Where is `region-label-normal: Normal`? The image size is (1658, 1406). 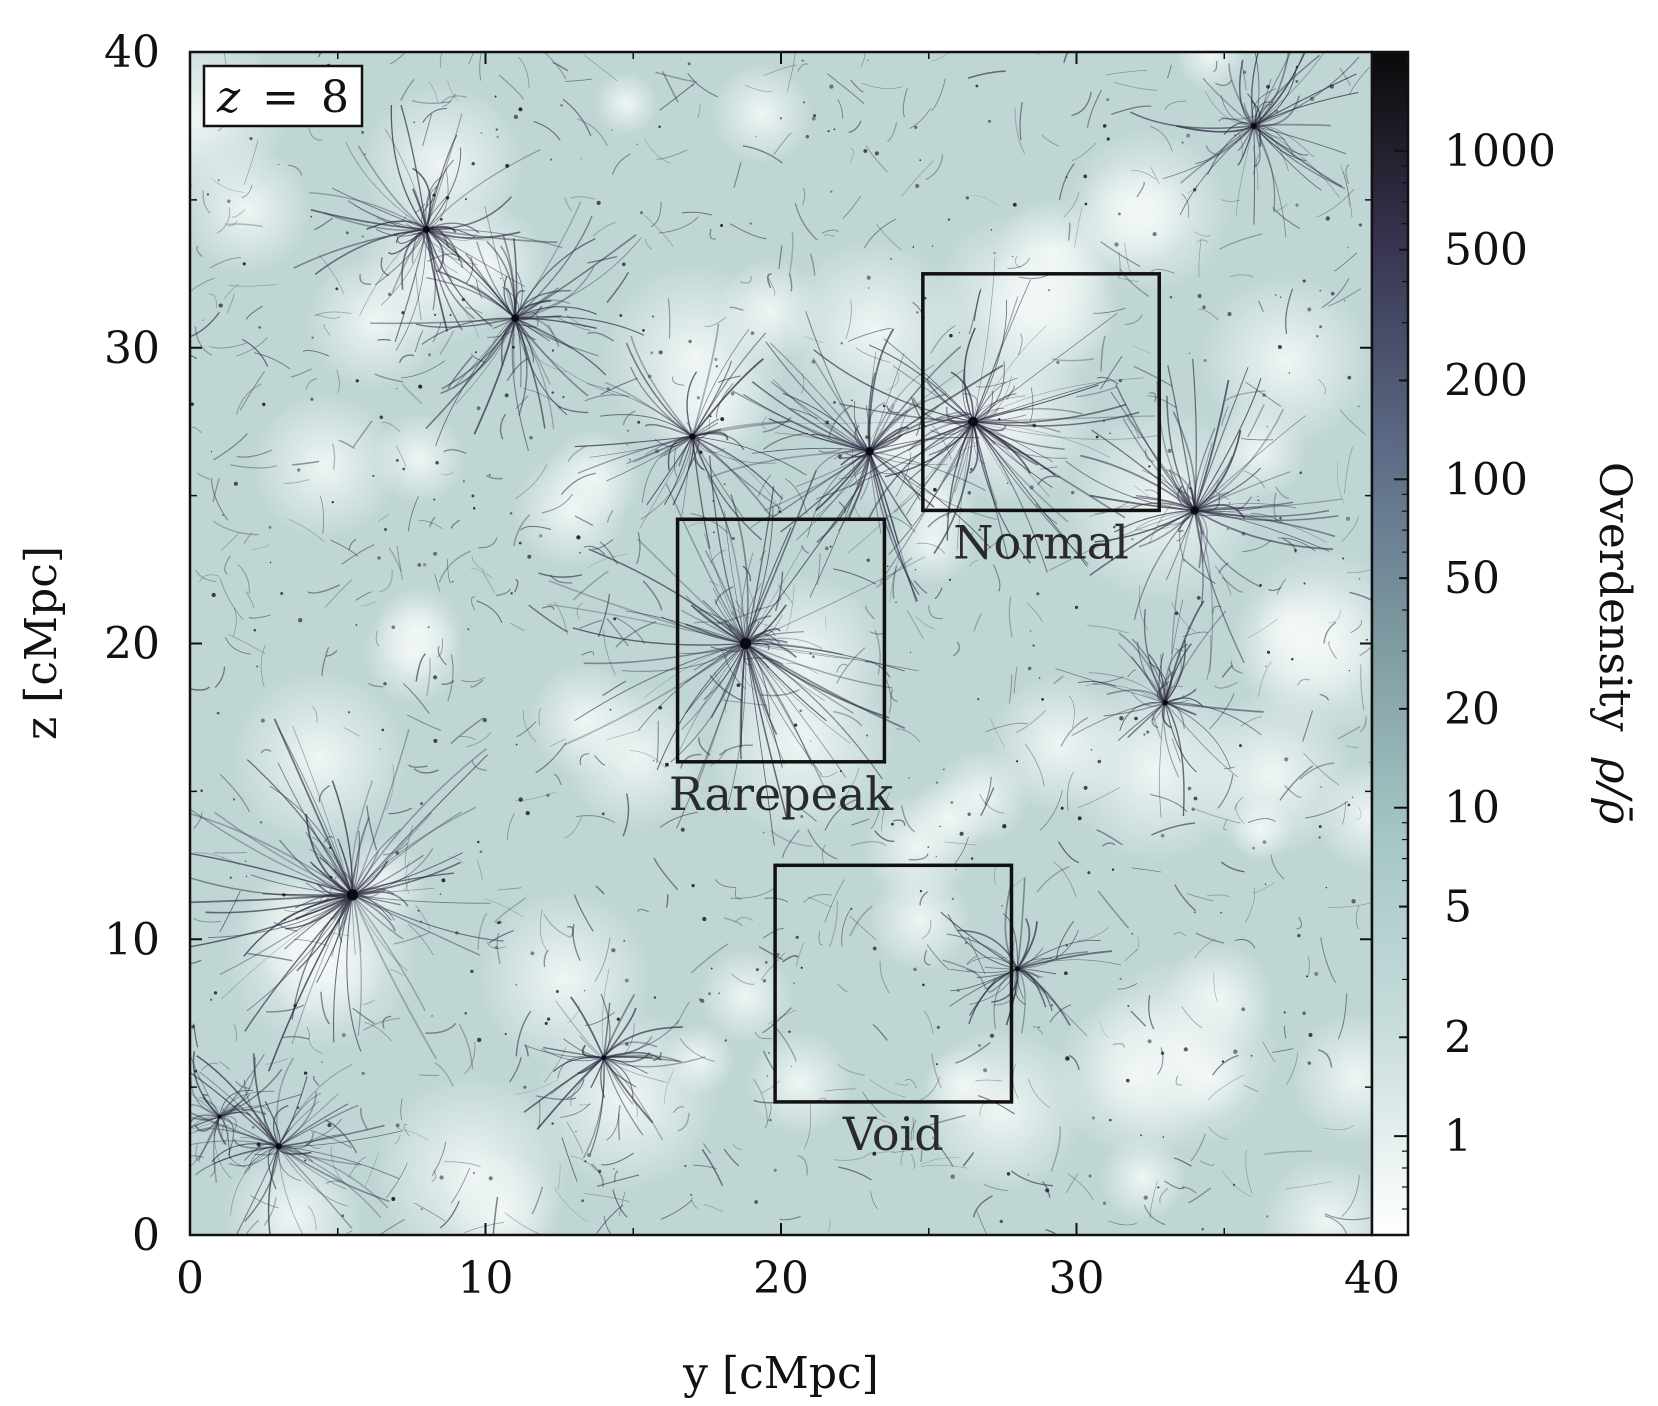
region-label-normal: Normal is located at coordinates (1041, 542).